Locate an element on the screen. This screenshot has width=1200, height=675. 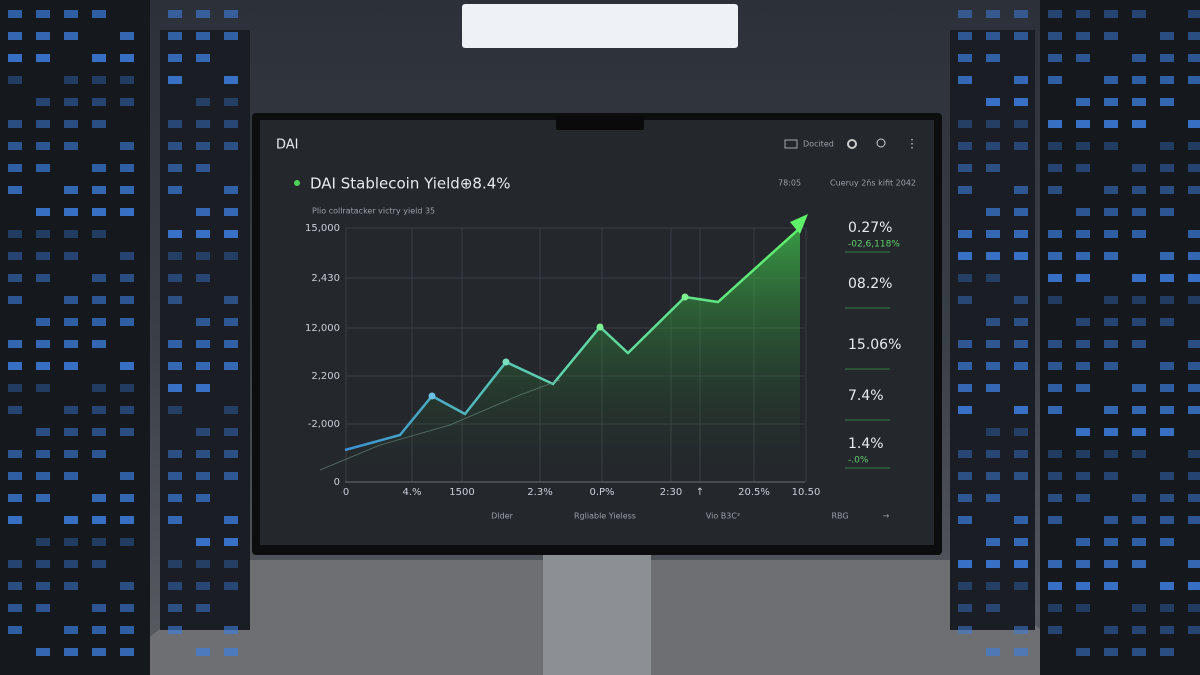
stat-value: 08.2% is located at coordinates (870, 284).